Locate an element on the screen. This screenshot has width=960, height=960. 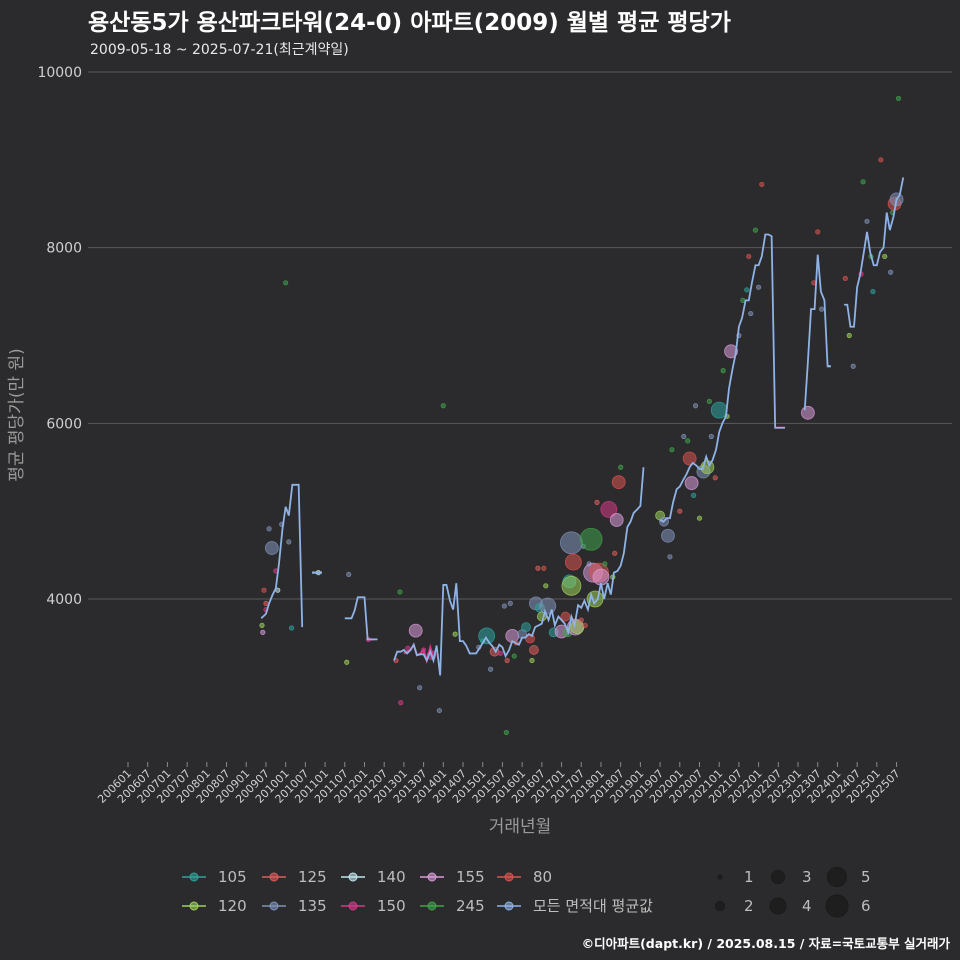
y-tick-label: 6000 is located at coordinates (64, 424).